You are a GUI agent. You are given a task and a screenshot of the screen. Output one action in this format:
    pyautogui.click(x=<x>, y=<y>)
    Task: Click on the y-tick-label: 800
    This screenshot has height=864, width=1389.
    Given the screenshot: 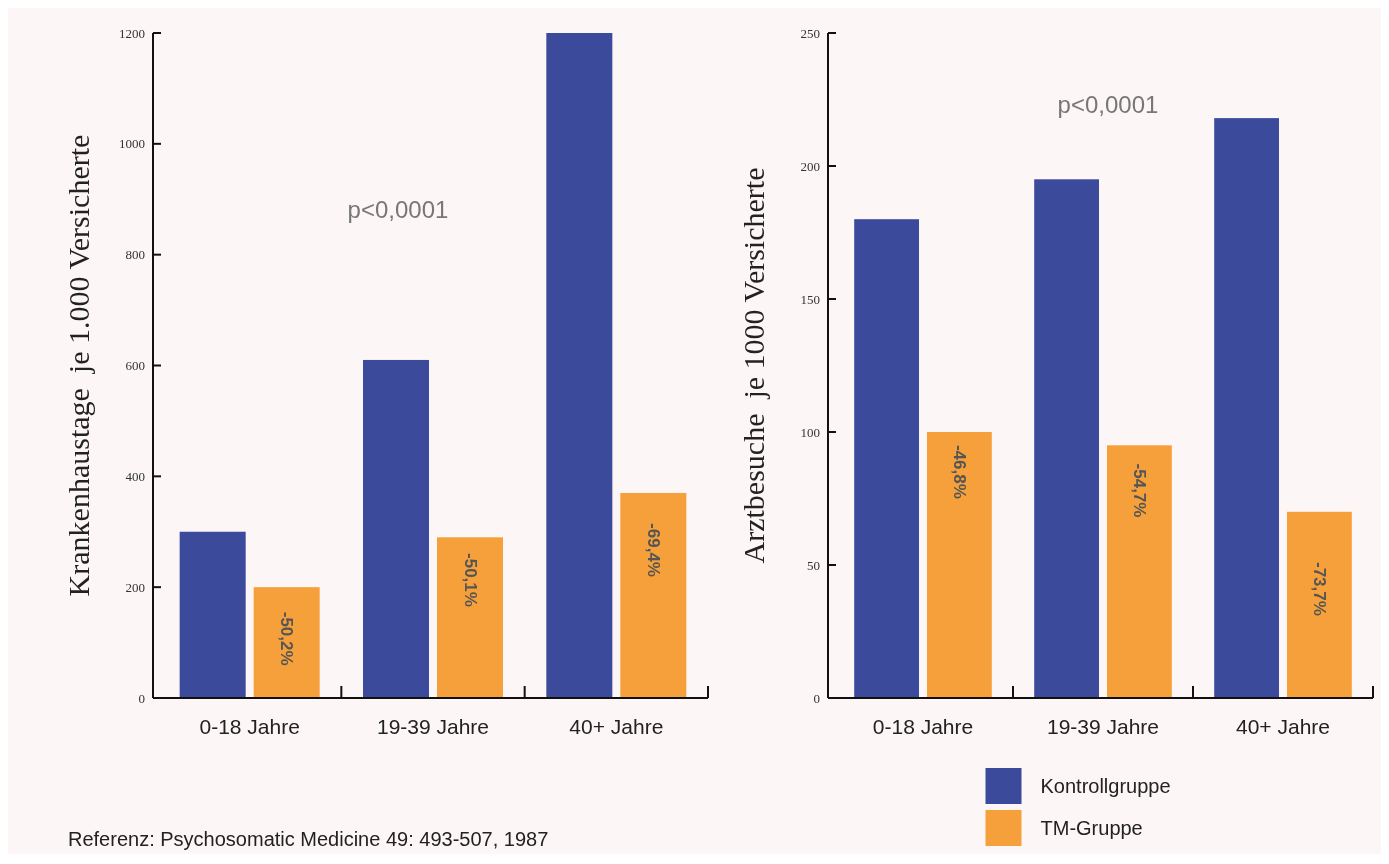 What is the action you would take?
    pyautogui.click(x=135, y=255)
    